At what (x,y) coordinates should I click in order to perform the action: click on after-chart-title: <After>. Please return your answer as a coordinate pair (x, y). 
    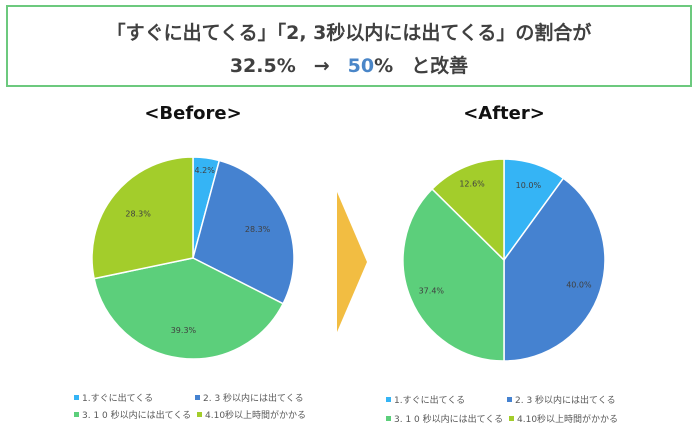
    Looking at the image, I should click on (504, 113).